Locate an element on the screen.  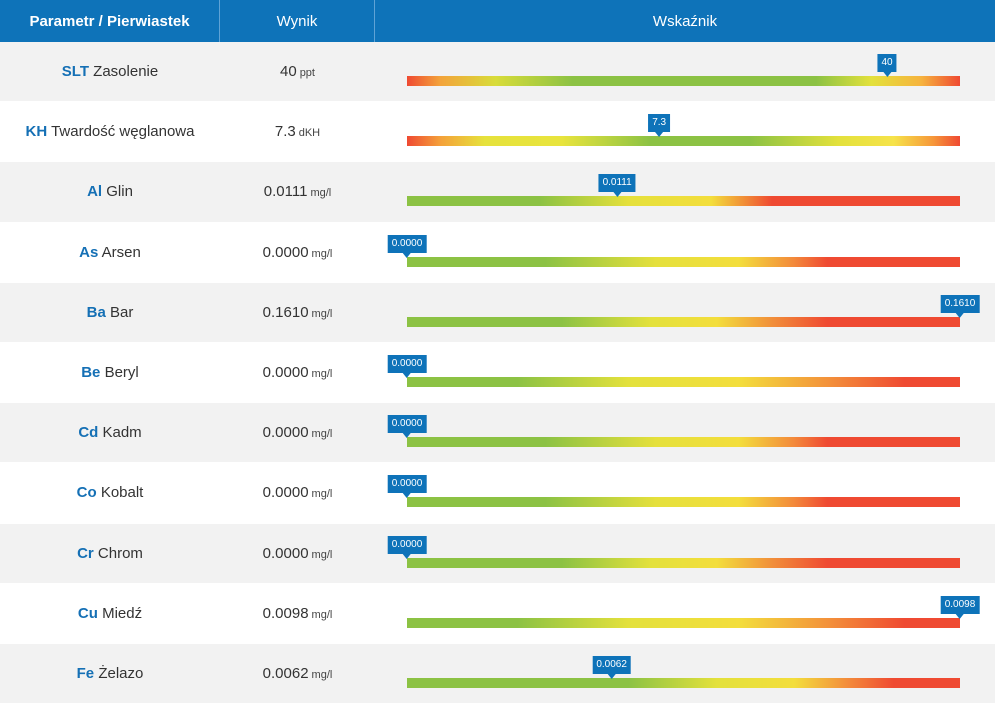
parameter-name-cell: Cu Miedź is located at coordinates (110, 613).